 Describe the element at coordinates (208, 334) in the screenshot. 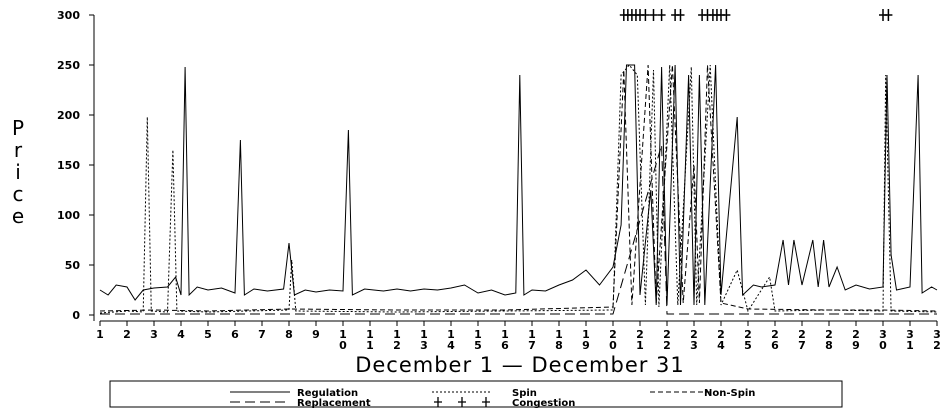

I see `x-tick-label: 5` at that location.